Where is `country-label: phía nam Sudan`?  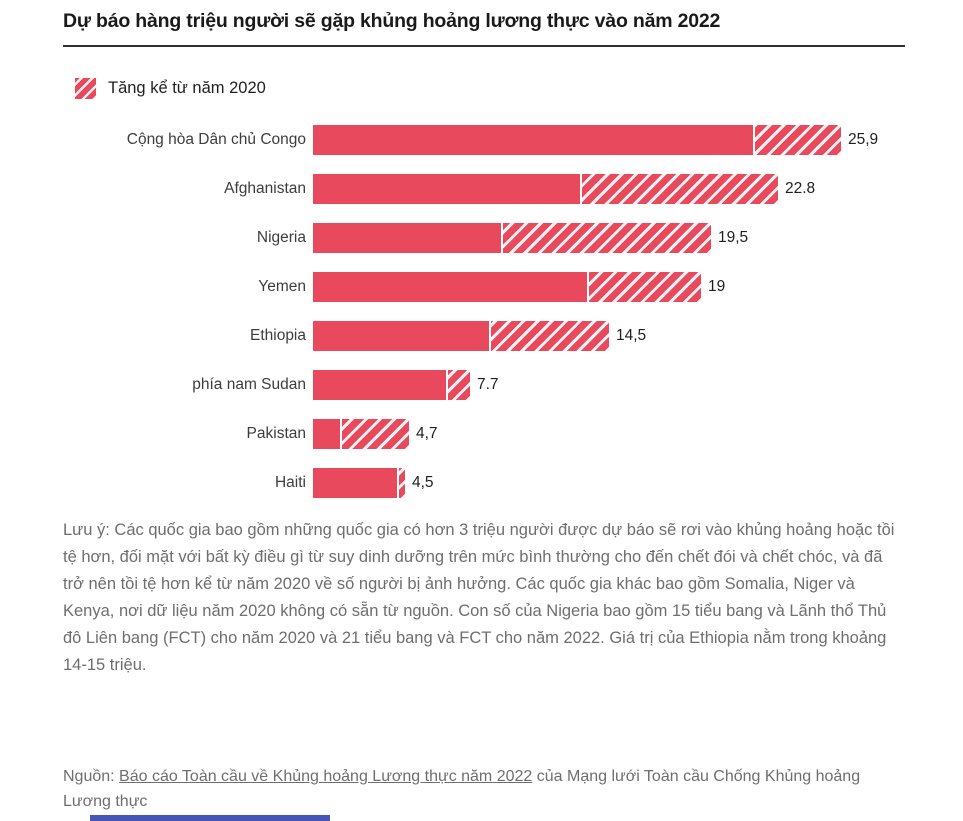
country-label: phía nam Sudan is located at coordinates (249, 384).